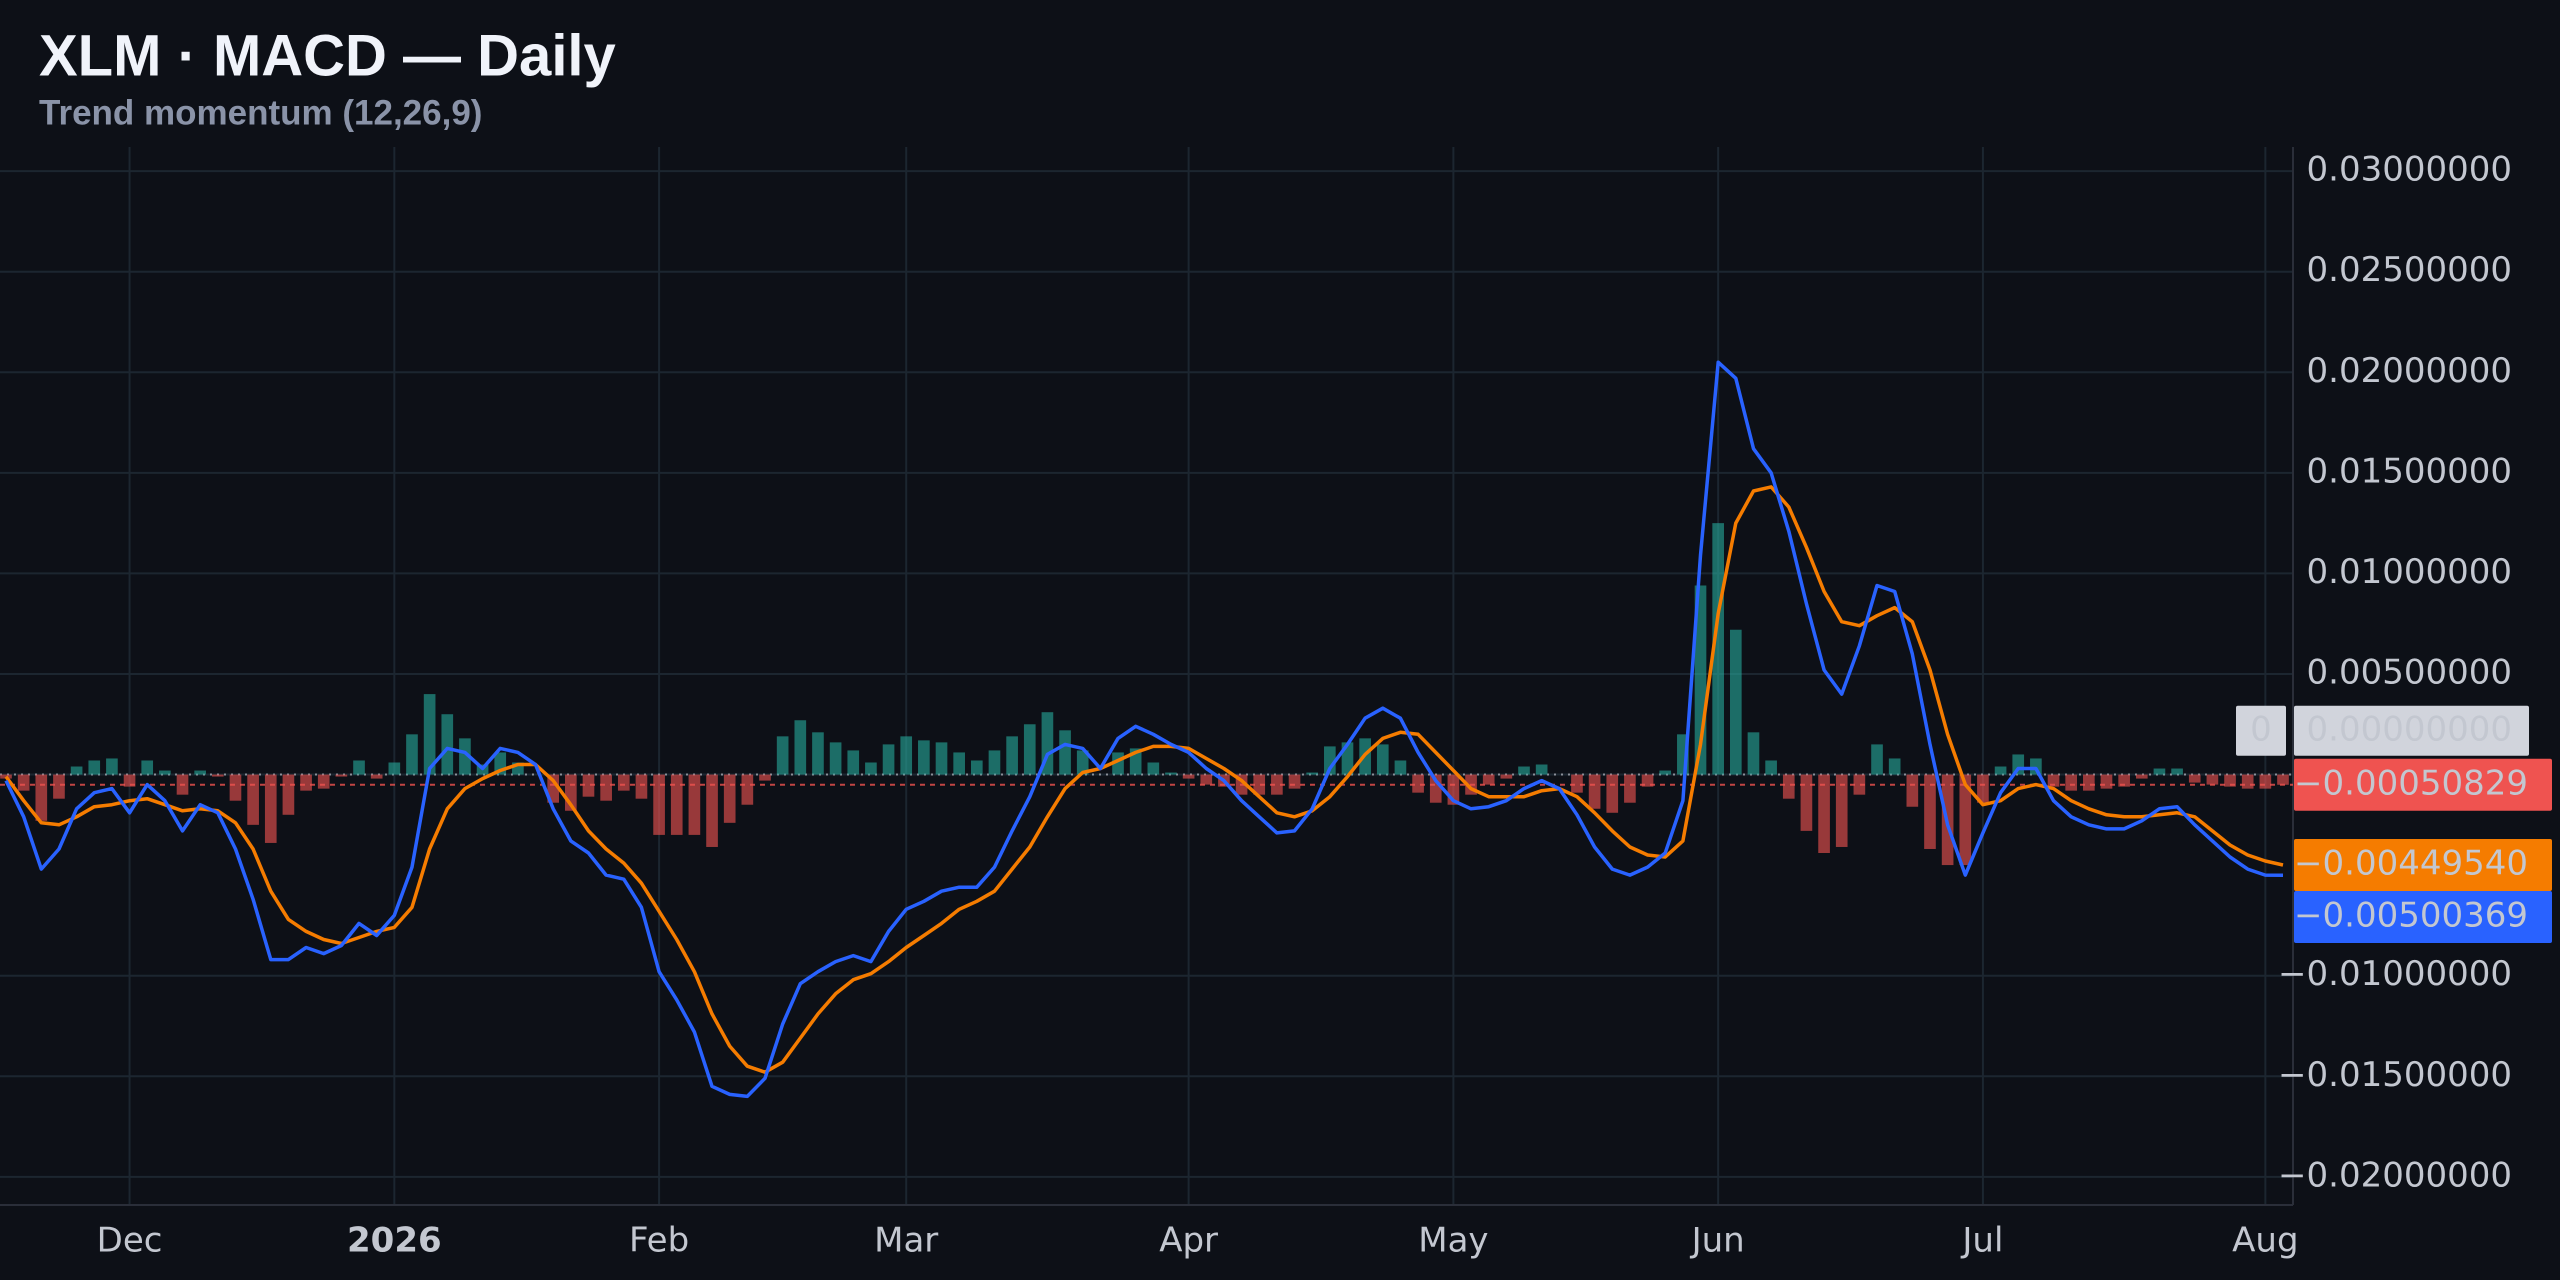 This screenshot has height=1280, width=2560. What do you see at coordinates (394, 1241) in the screenshot?
I see `x-tick-label: 2026` at bounding box center [394, 1241].